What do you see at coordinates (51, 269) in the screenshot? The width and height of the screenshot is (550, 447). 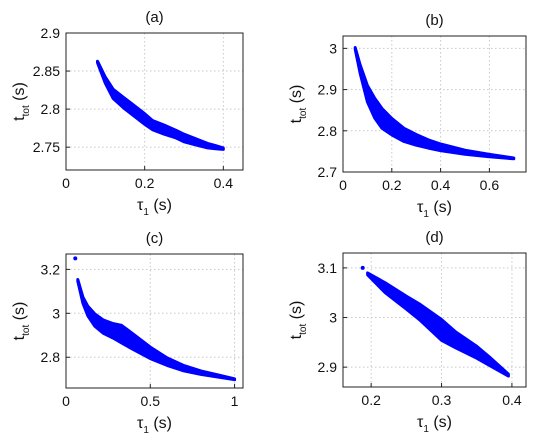 I see `y-tick-label: 3.2` at bounding box center [51, 269].